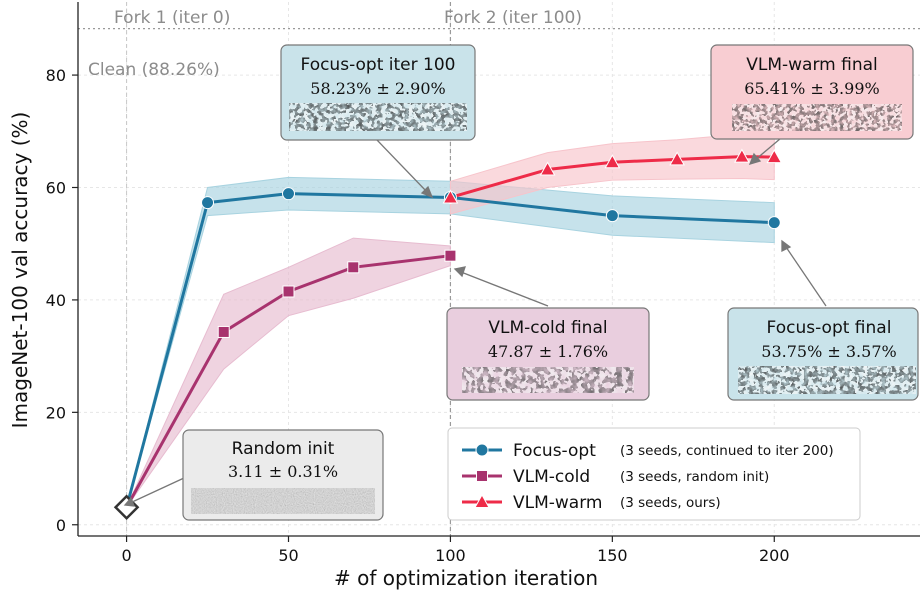 The width and height of the screenshot is (922, 597). What do you see at coordinates (829, 328) in the screenshot?
I see `annotation-focus-opt-final-title: Focus-opt final` at bounding box center [829, 328].